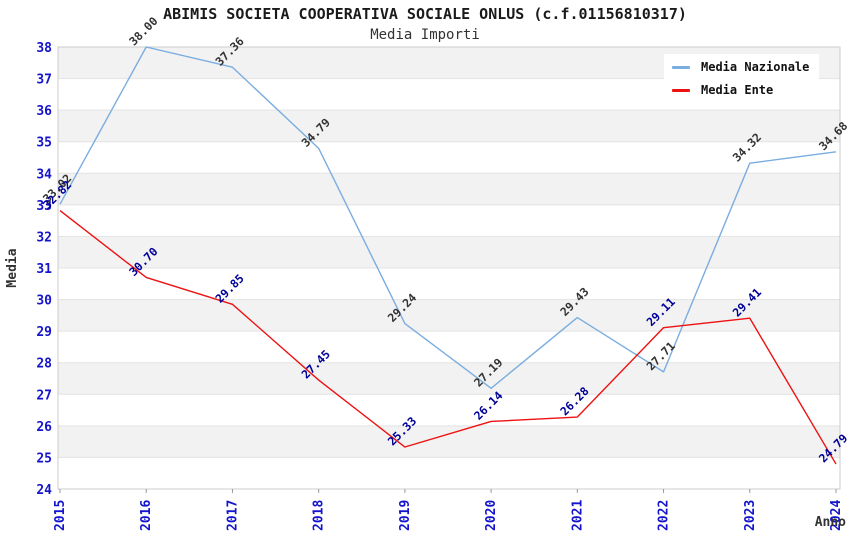 Image resolution: width=850 pixels, height=550 pixels. Describe the element at coordinates (44, 111) in the screenshot. I see `y-tick-label: 36` at that location.